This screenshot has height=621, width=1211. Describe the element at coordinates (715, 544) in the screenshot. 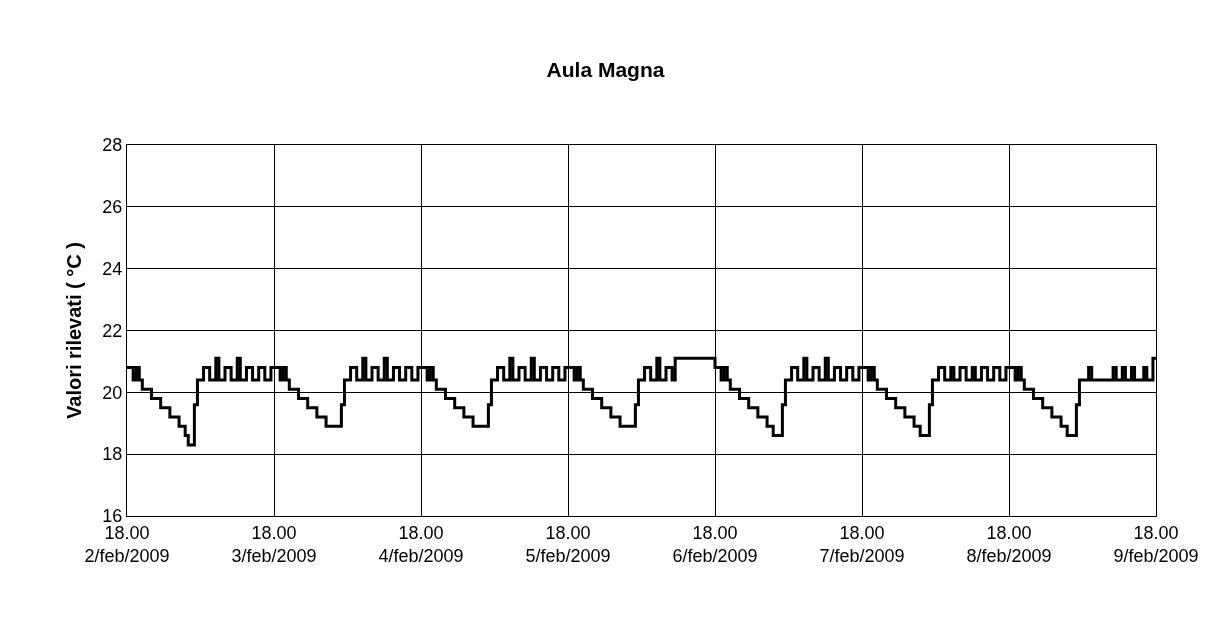

I see `x-tick-label: 18.00 6/feb/2009` at that location.